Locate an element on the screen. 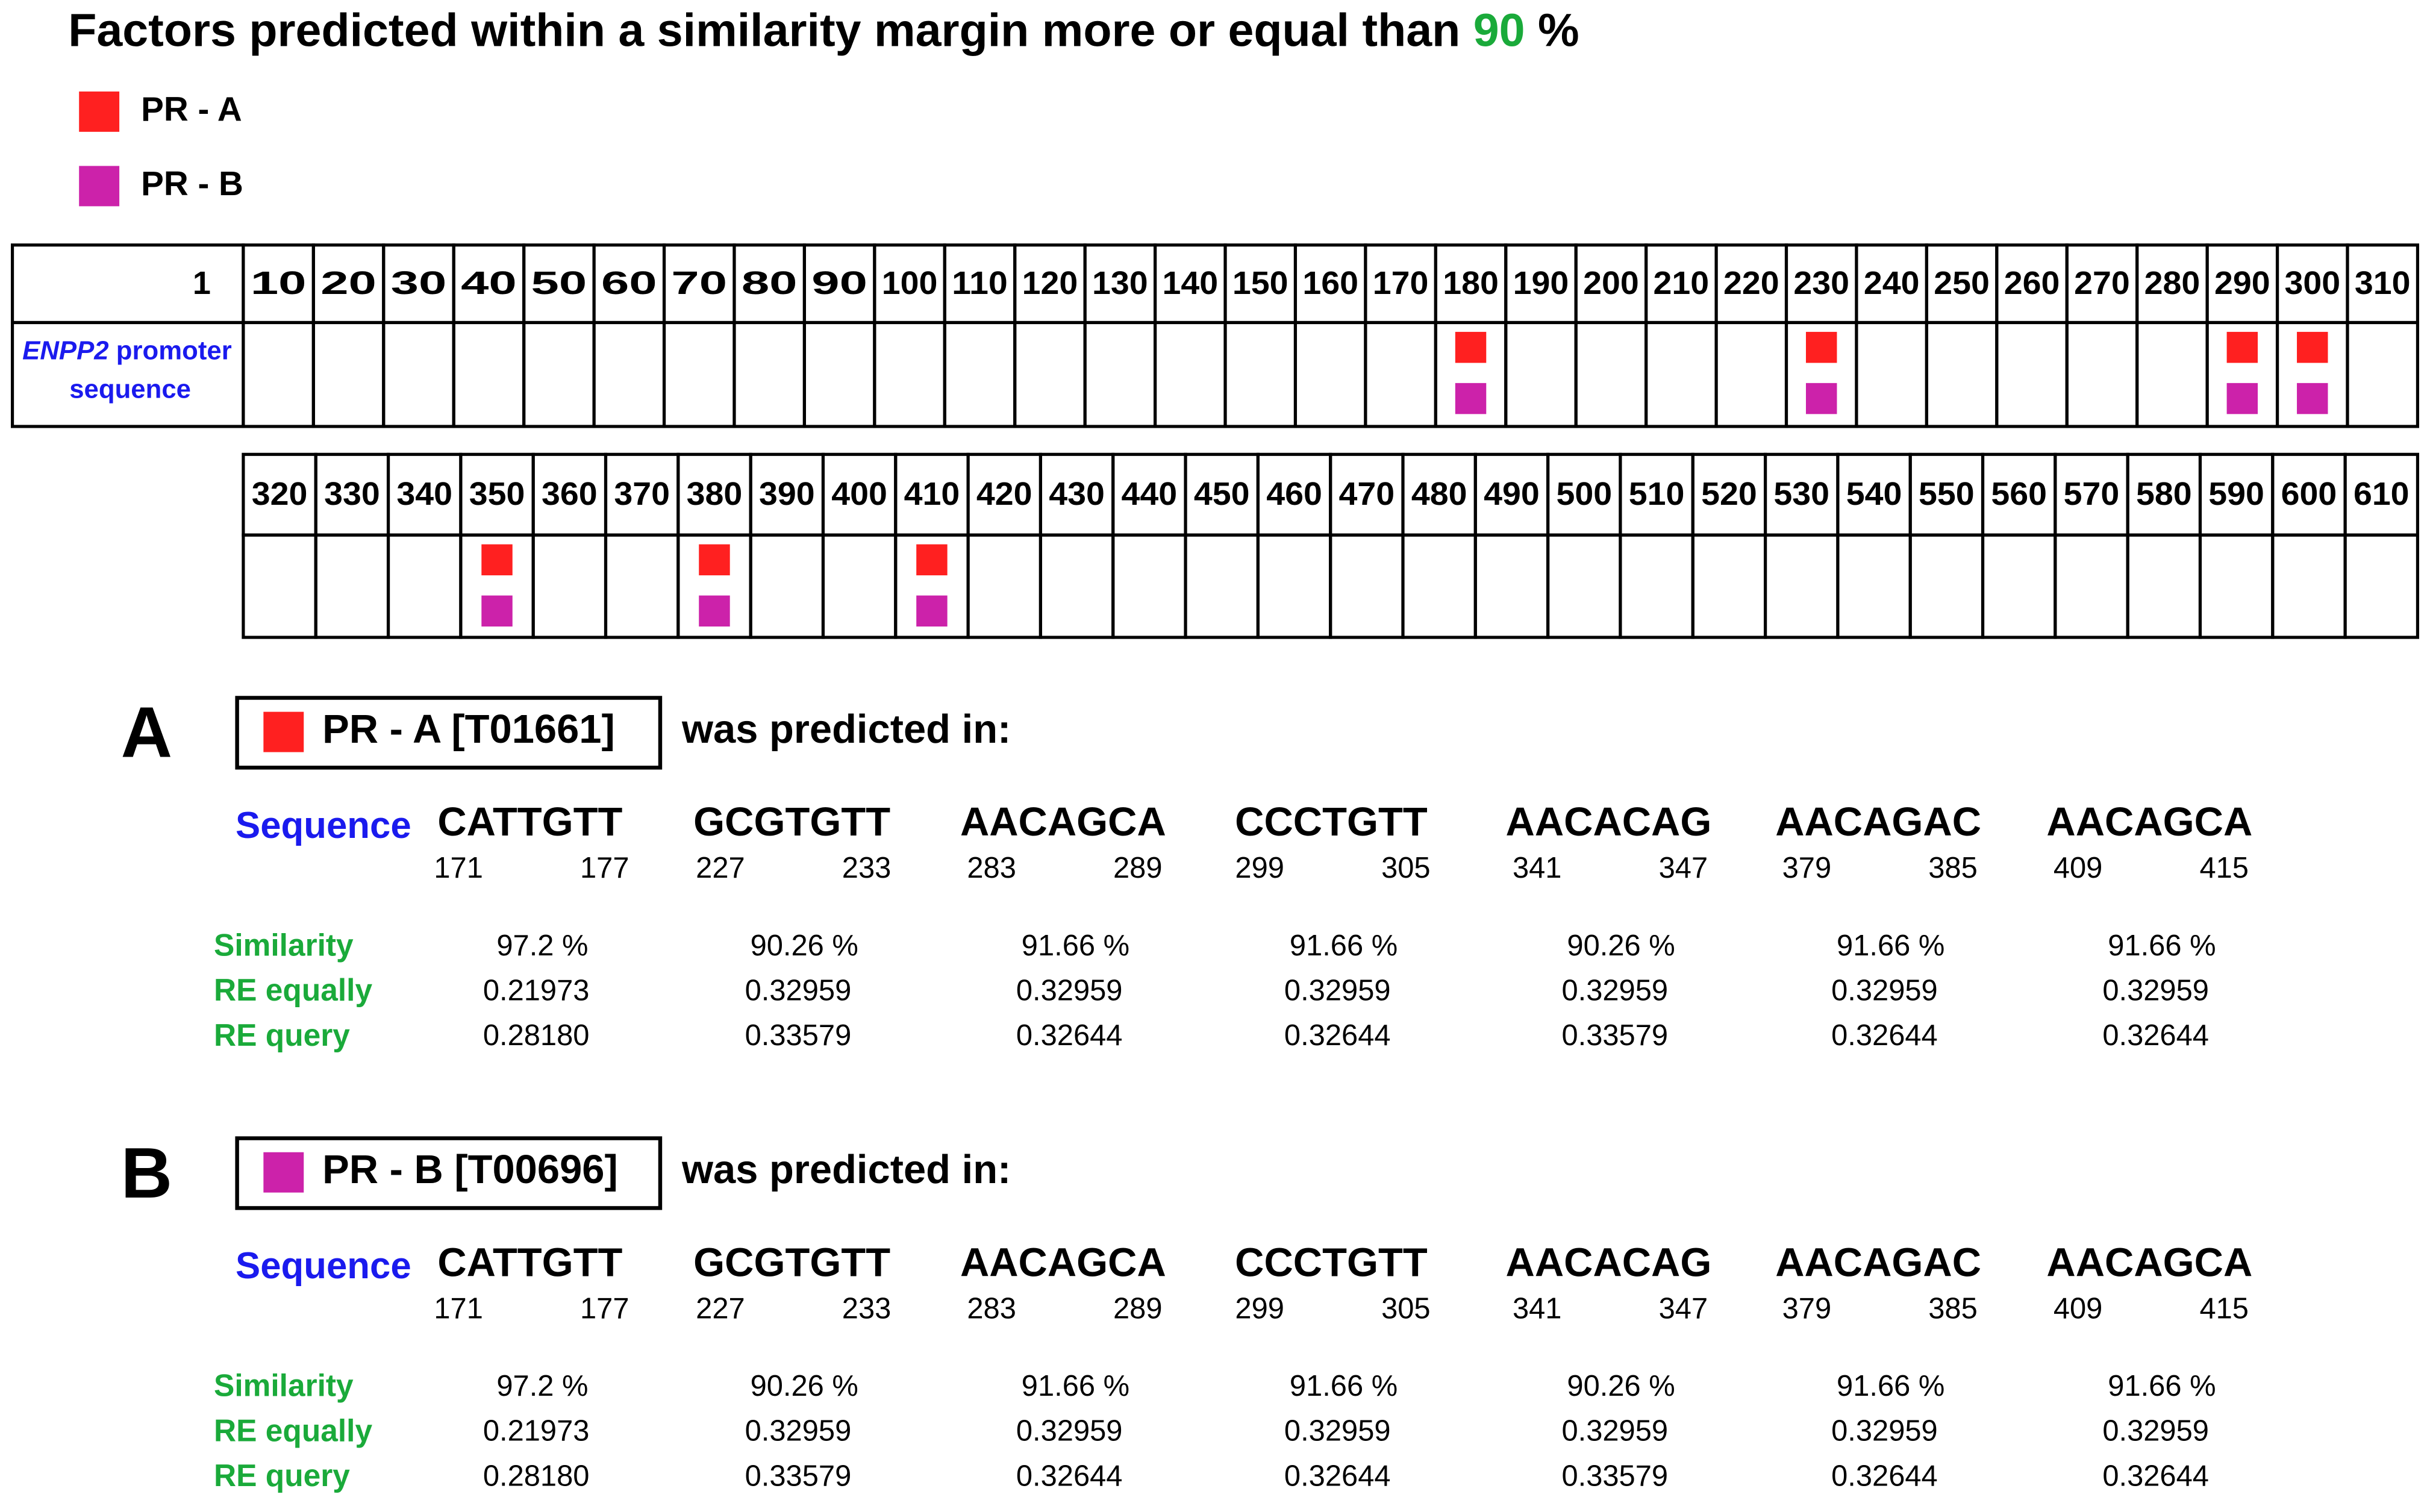 The image size is (2430, 1512). position-label: 490 is located at coordinates (1512, 494).